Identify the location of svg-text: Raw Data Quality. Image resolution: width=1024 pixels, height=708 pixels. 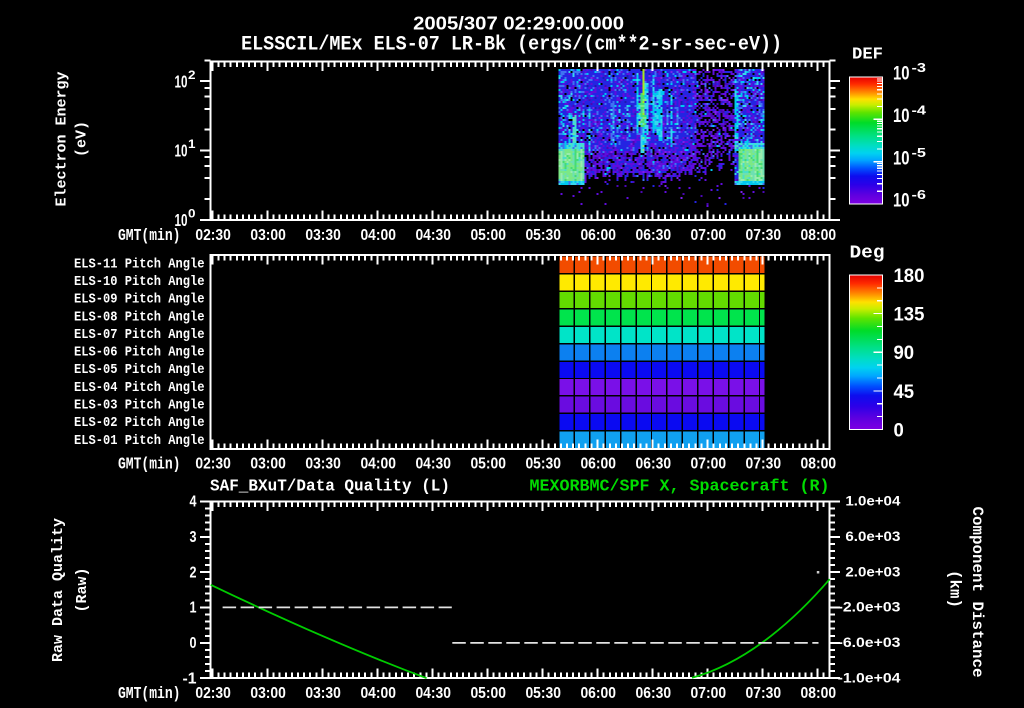
(58, 590).